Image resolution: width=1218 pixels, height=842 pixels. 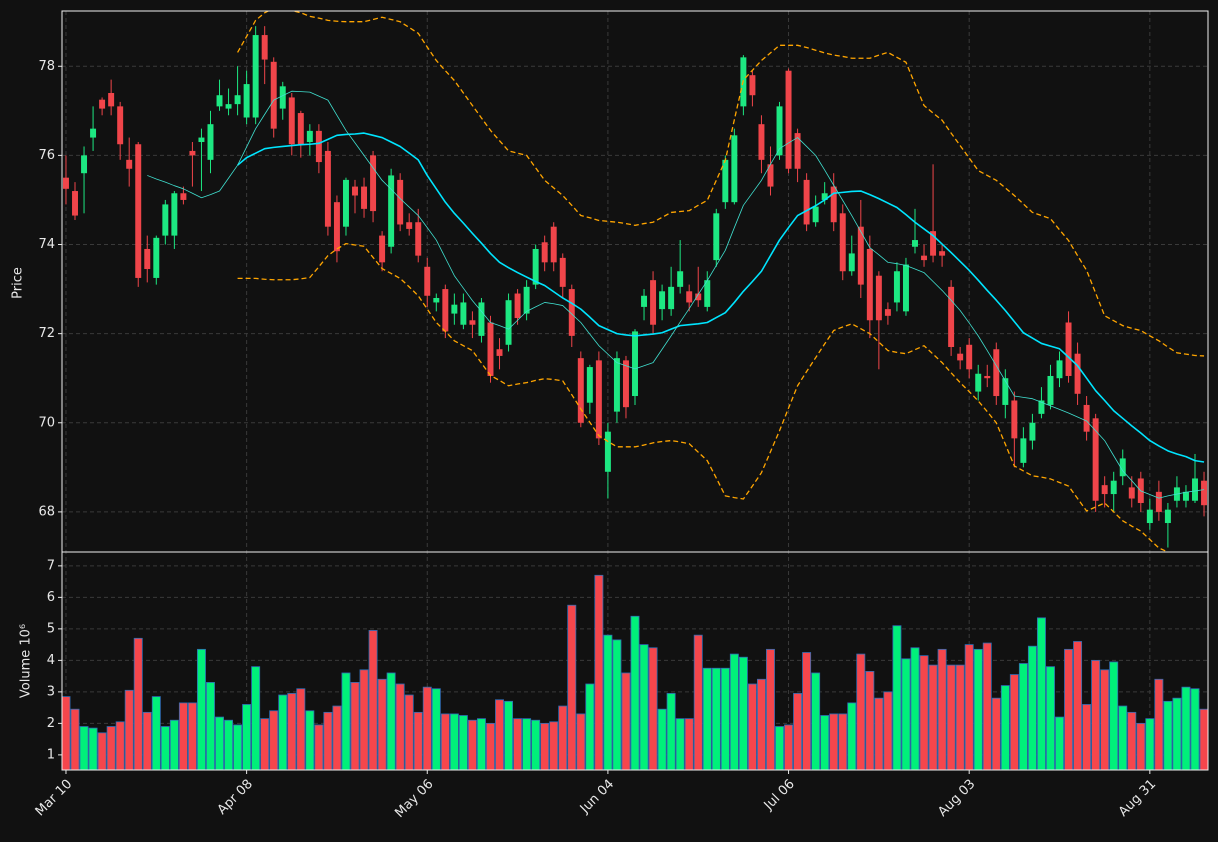 I want to click on price-axis-label: Price, so click(x=18, y=283).